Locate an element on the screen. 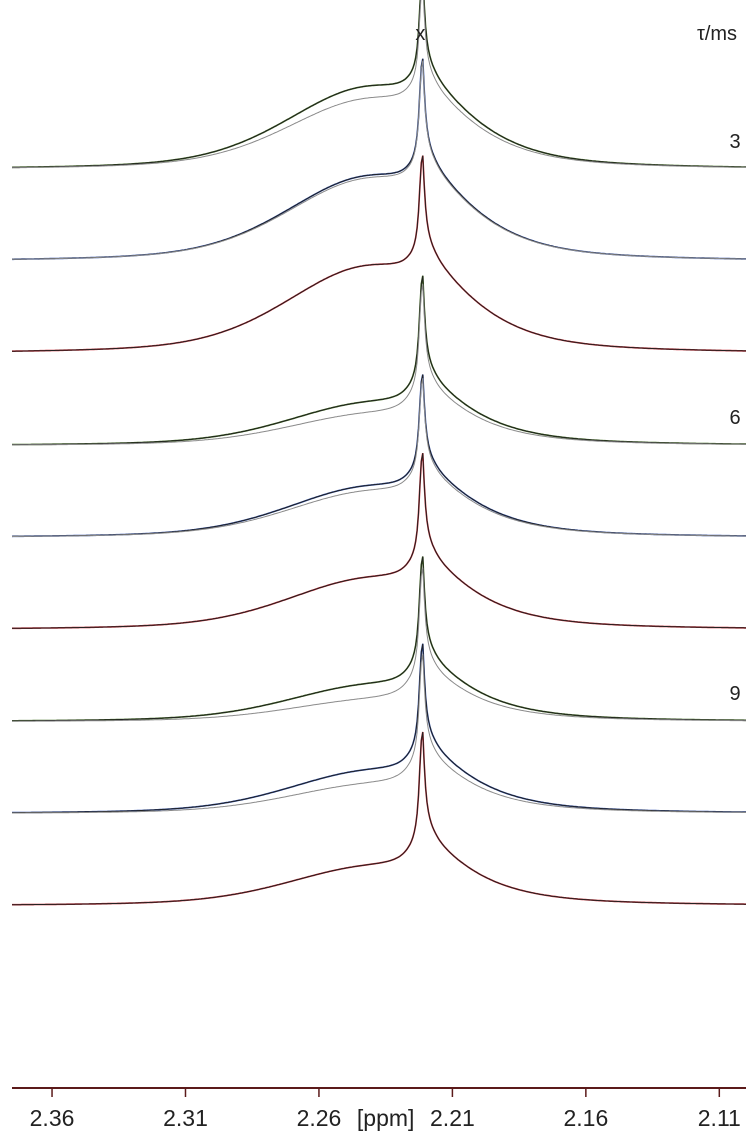  x-tick-label: 2.21 is located at coordinates (452, 1118).